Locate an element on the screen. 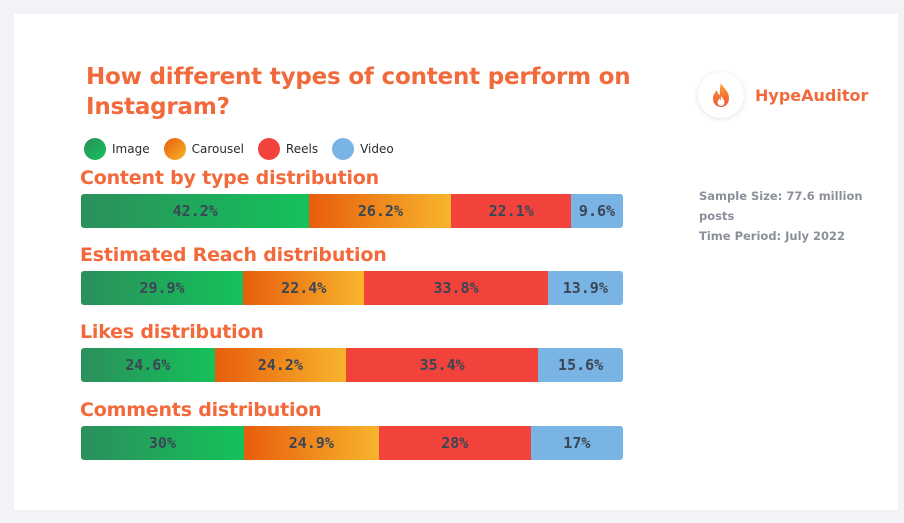 This screenshot has width=904, height=523. legend-item-reels: Reels is located at coordinates (288, 149).